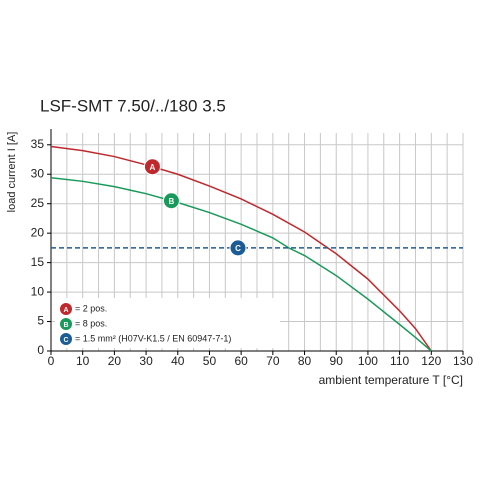 The image size is (480, 485). I want to click on legend-label: = 1.5 mm² (H07V-K1.5 / EN 60947-7-1), so click(153, 338).